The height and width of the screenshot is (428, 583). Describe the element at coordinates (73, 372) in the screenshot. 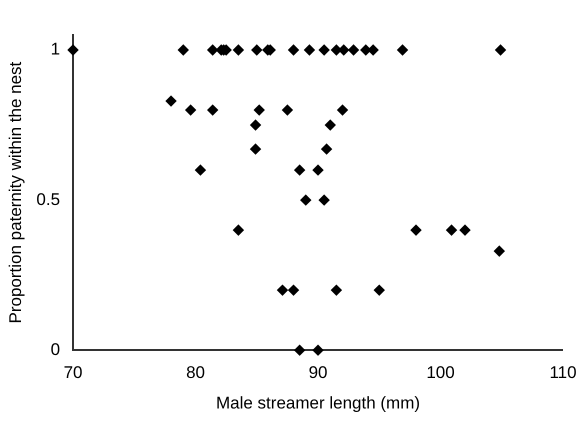

I see `x-tick-label: 70` at that location.